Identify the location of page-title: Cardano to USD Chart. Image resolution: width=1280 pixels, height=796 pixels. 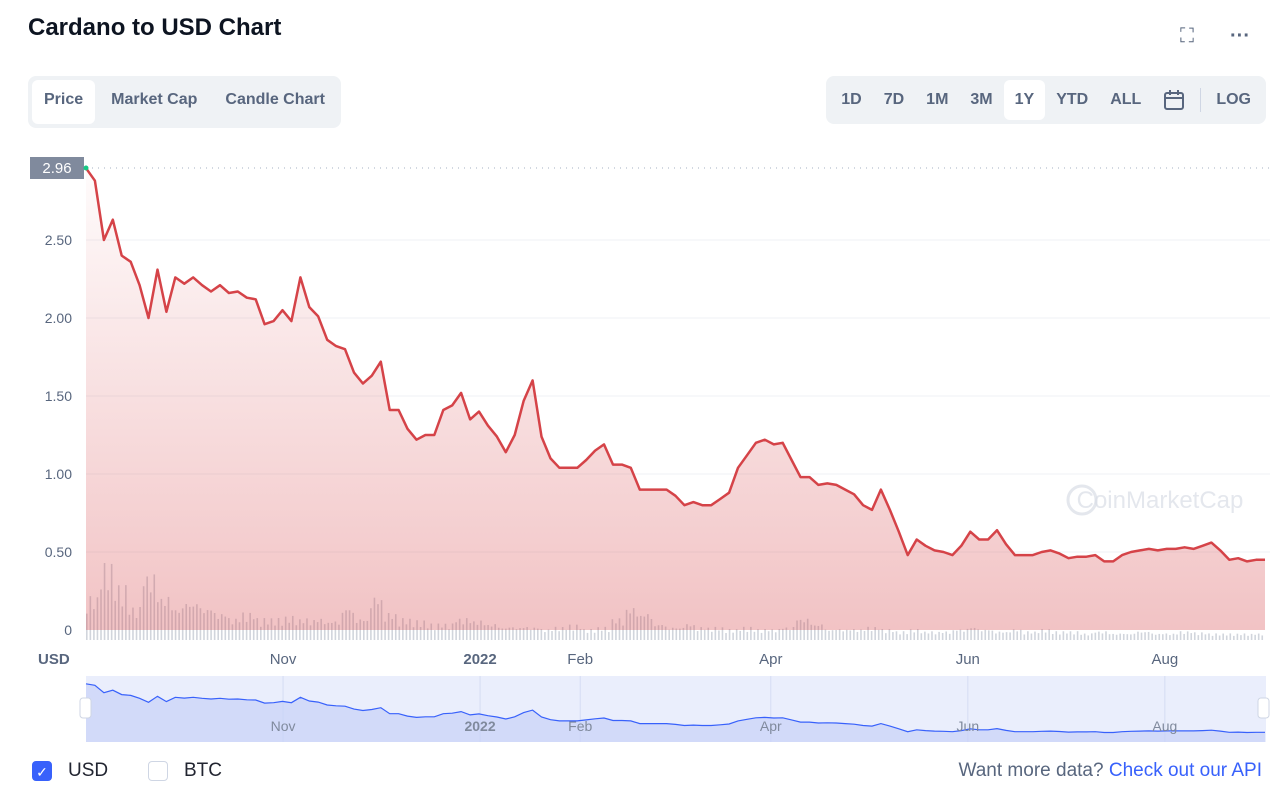
(155, 27).